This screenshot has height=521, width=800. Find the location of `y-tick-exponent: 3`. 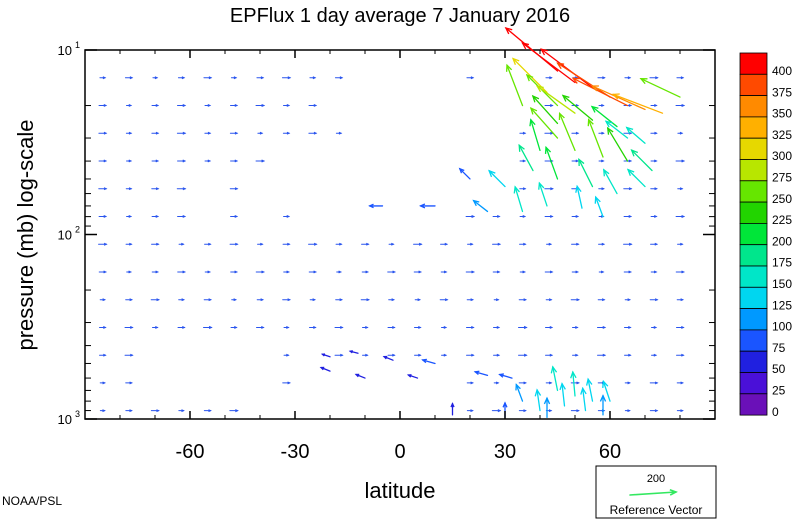

y-tick-exponent: 3 is located at coordinates (77, 414).